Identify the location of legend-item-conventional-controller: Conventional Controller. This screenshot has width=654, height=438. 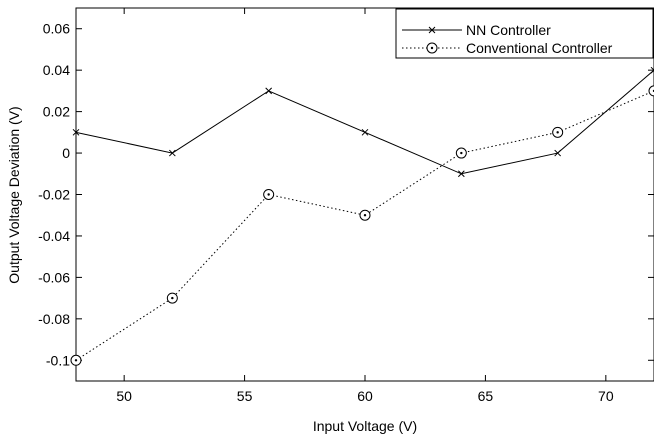
(507, 48).